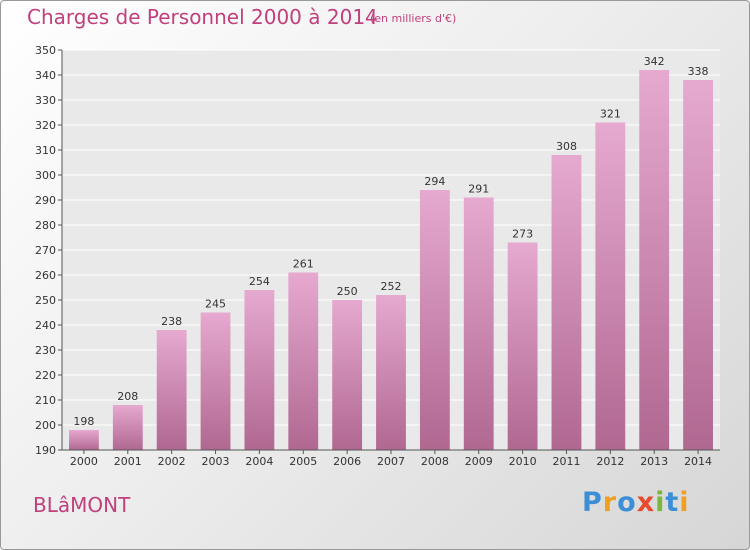 The width and height of the screenshot is (750, 550). Describe the element at coordinates (45, 50) in the screenshot. I see `y-tick-label: 350` at that location.